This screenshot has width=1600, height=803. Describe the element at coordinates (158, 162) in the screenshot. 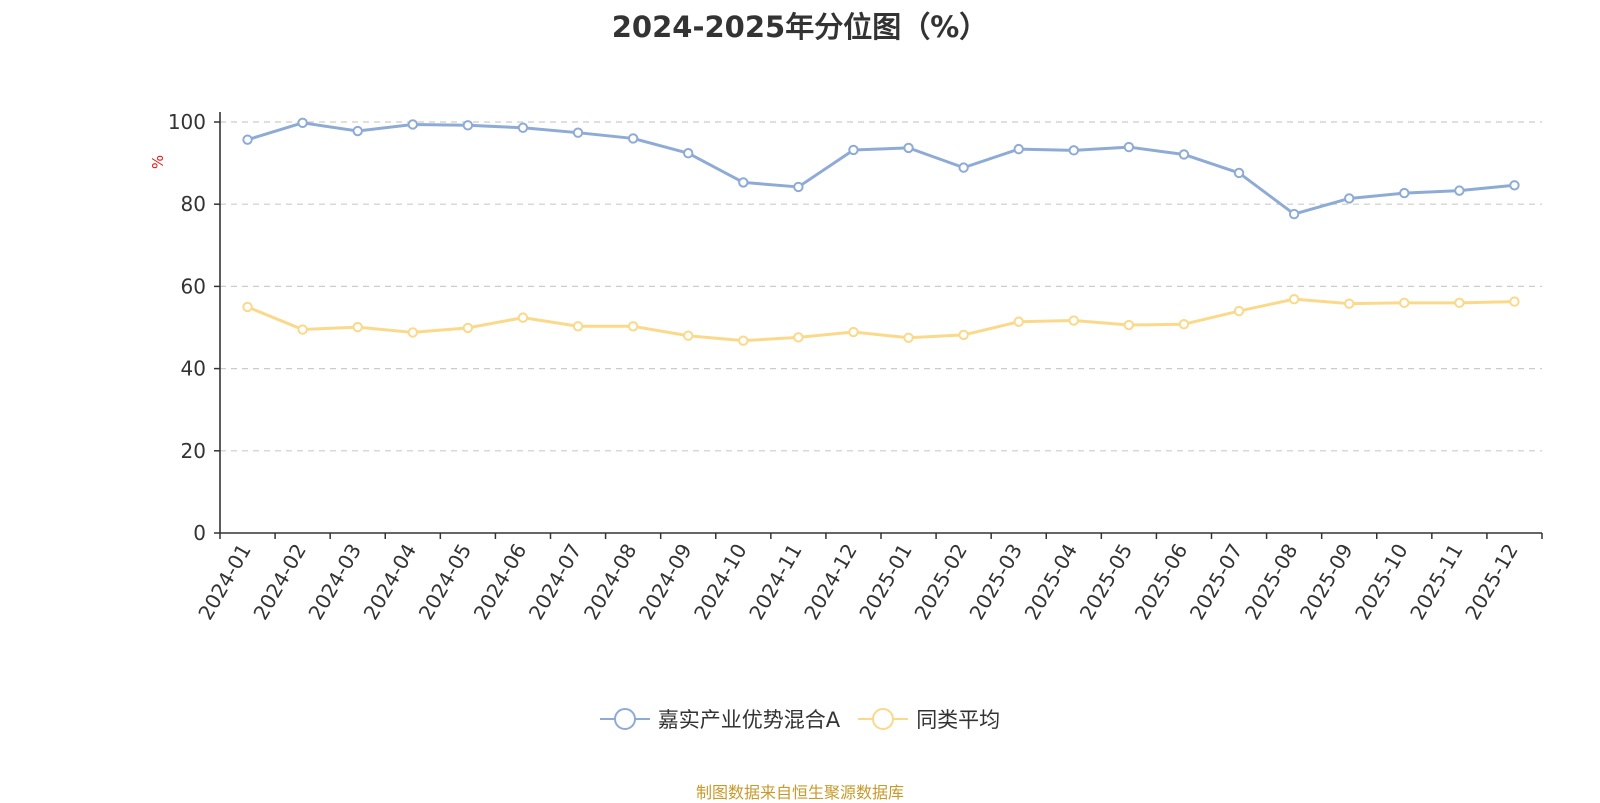

I see `y-axis-label: %` at that location.